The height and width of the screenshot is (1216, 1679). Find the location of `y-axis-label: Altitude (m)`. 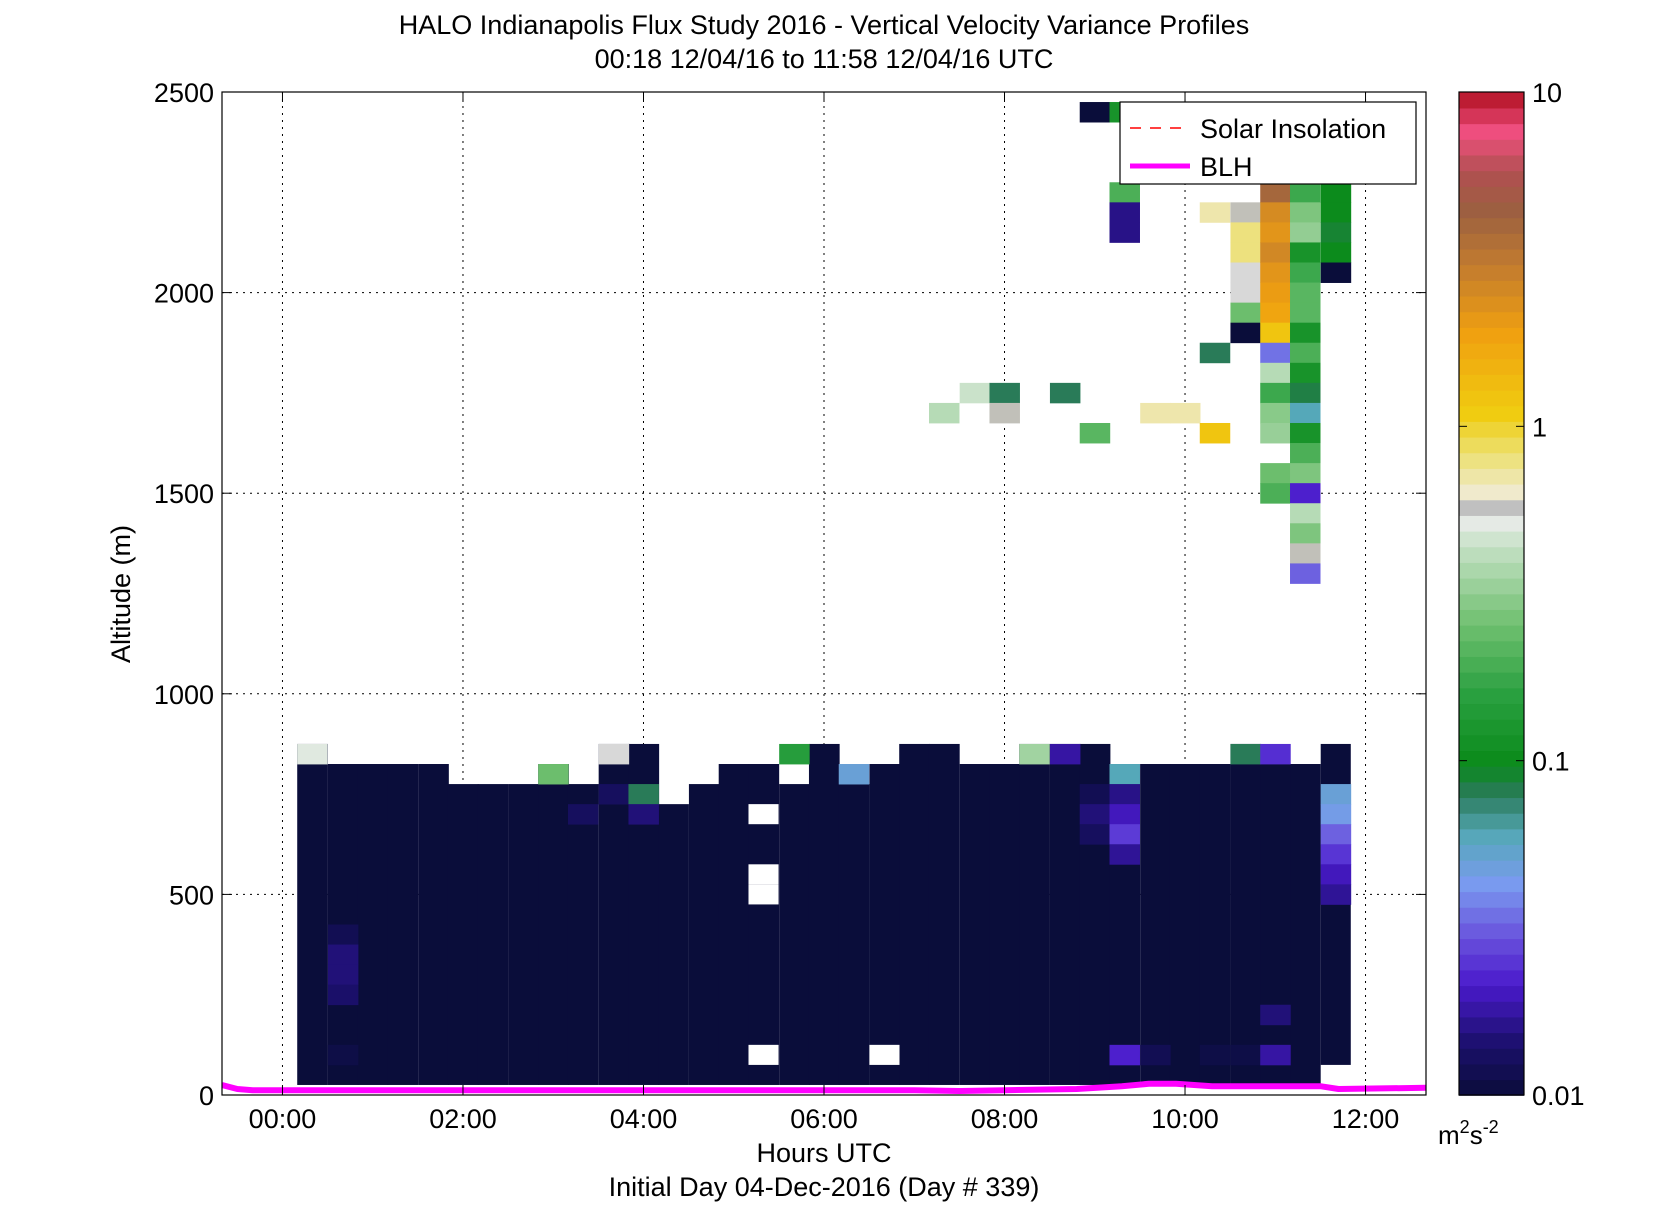

y-axis-label: Altitude (m) is located at coordinates (121, 594).